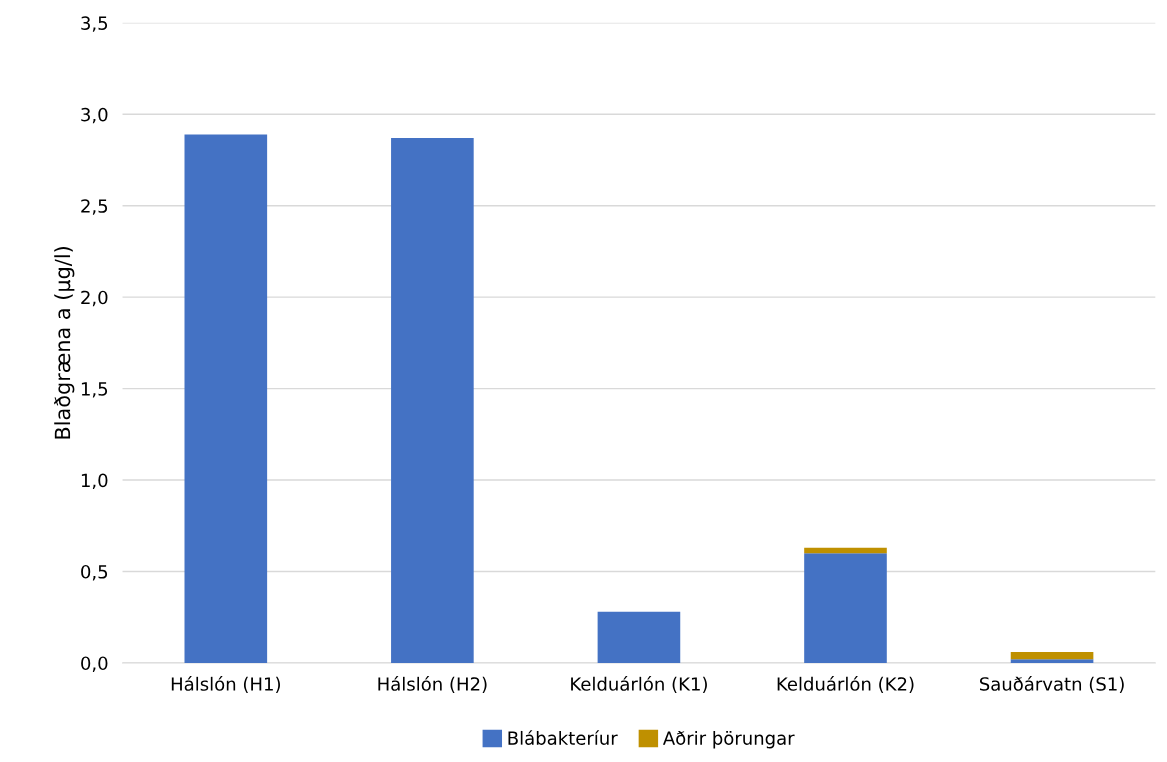 Image resolution: width=1167 pixels, height=762 pixels. What do you see at coordinates (845, 684) in the screenshot?
I see `x-tick-label: Kelduárlón (K2)` at bounding box center [845, 684].